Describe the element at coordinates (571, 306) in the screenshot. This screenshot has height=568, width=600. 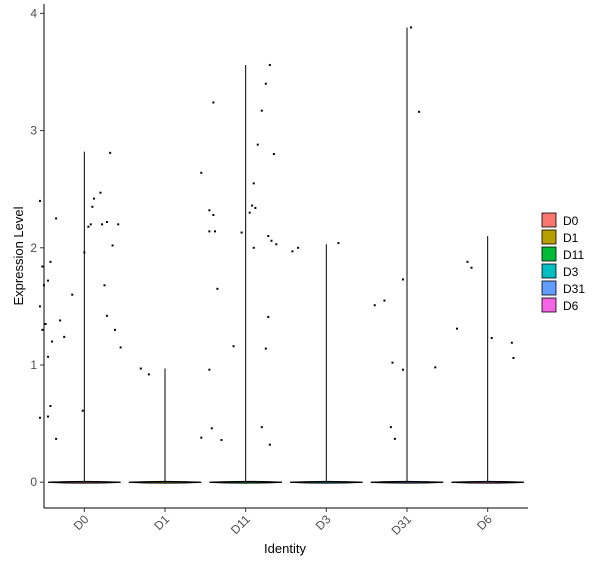
I see `legend-label: D6` at that location.